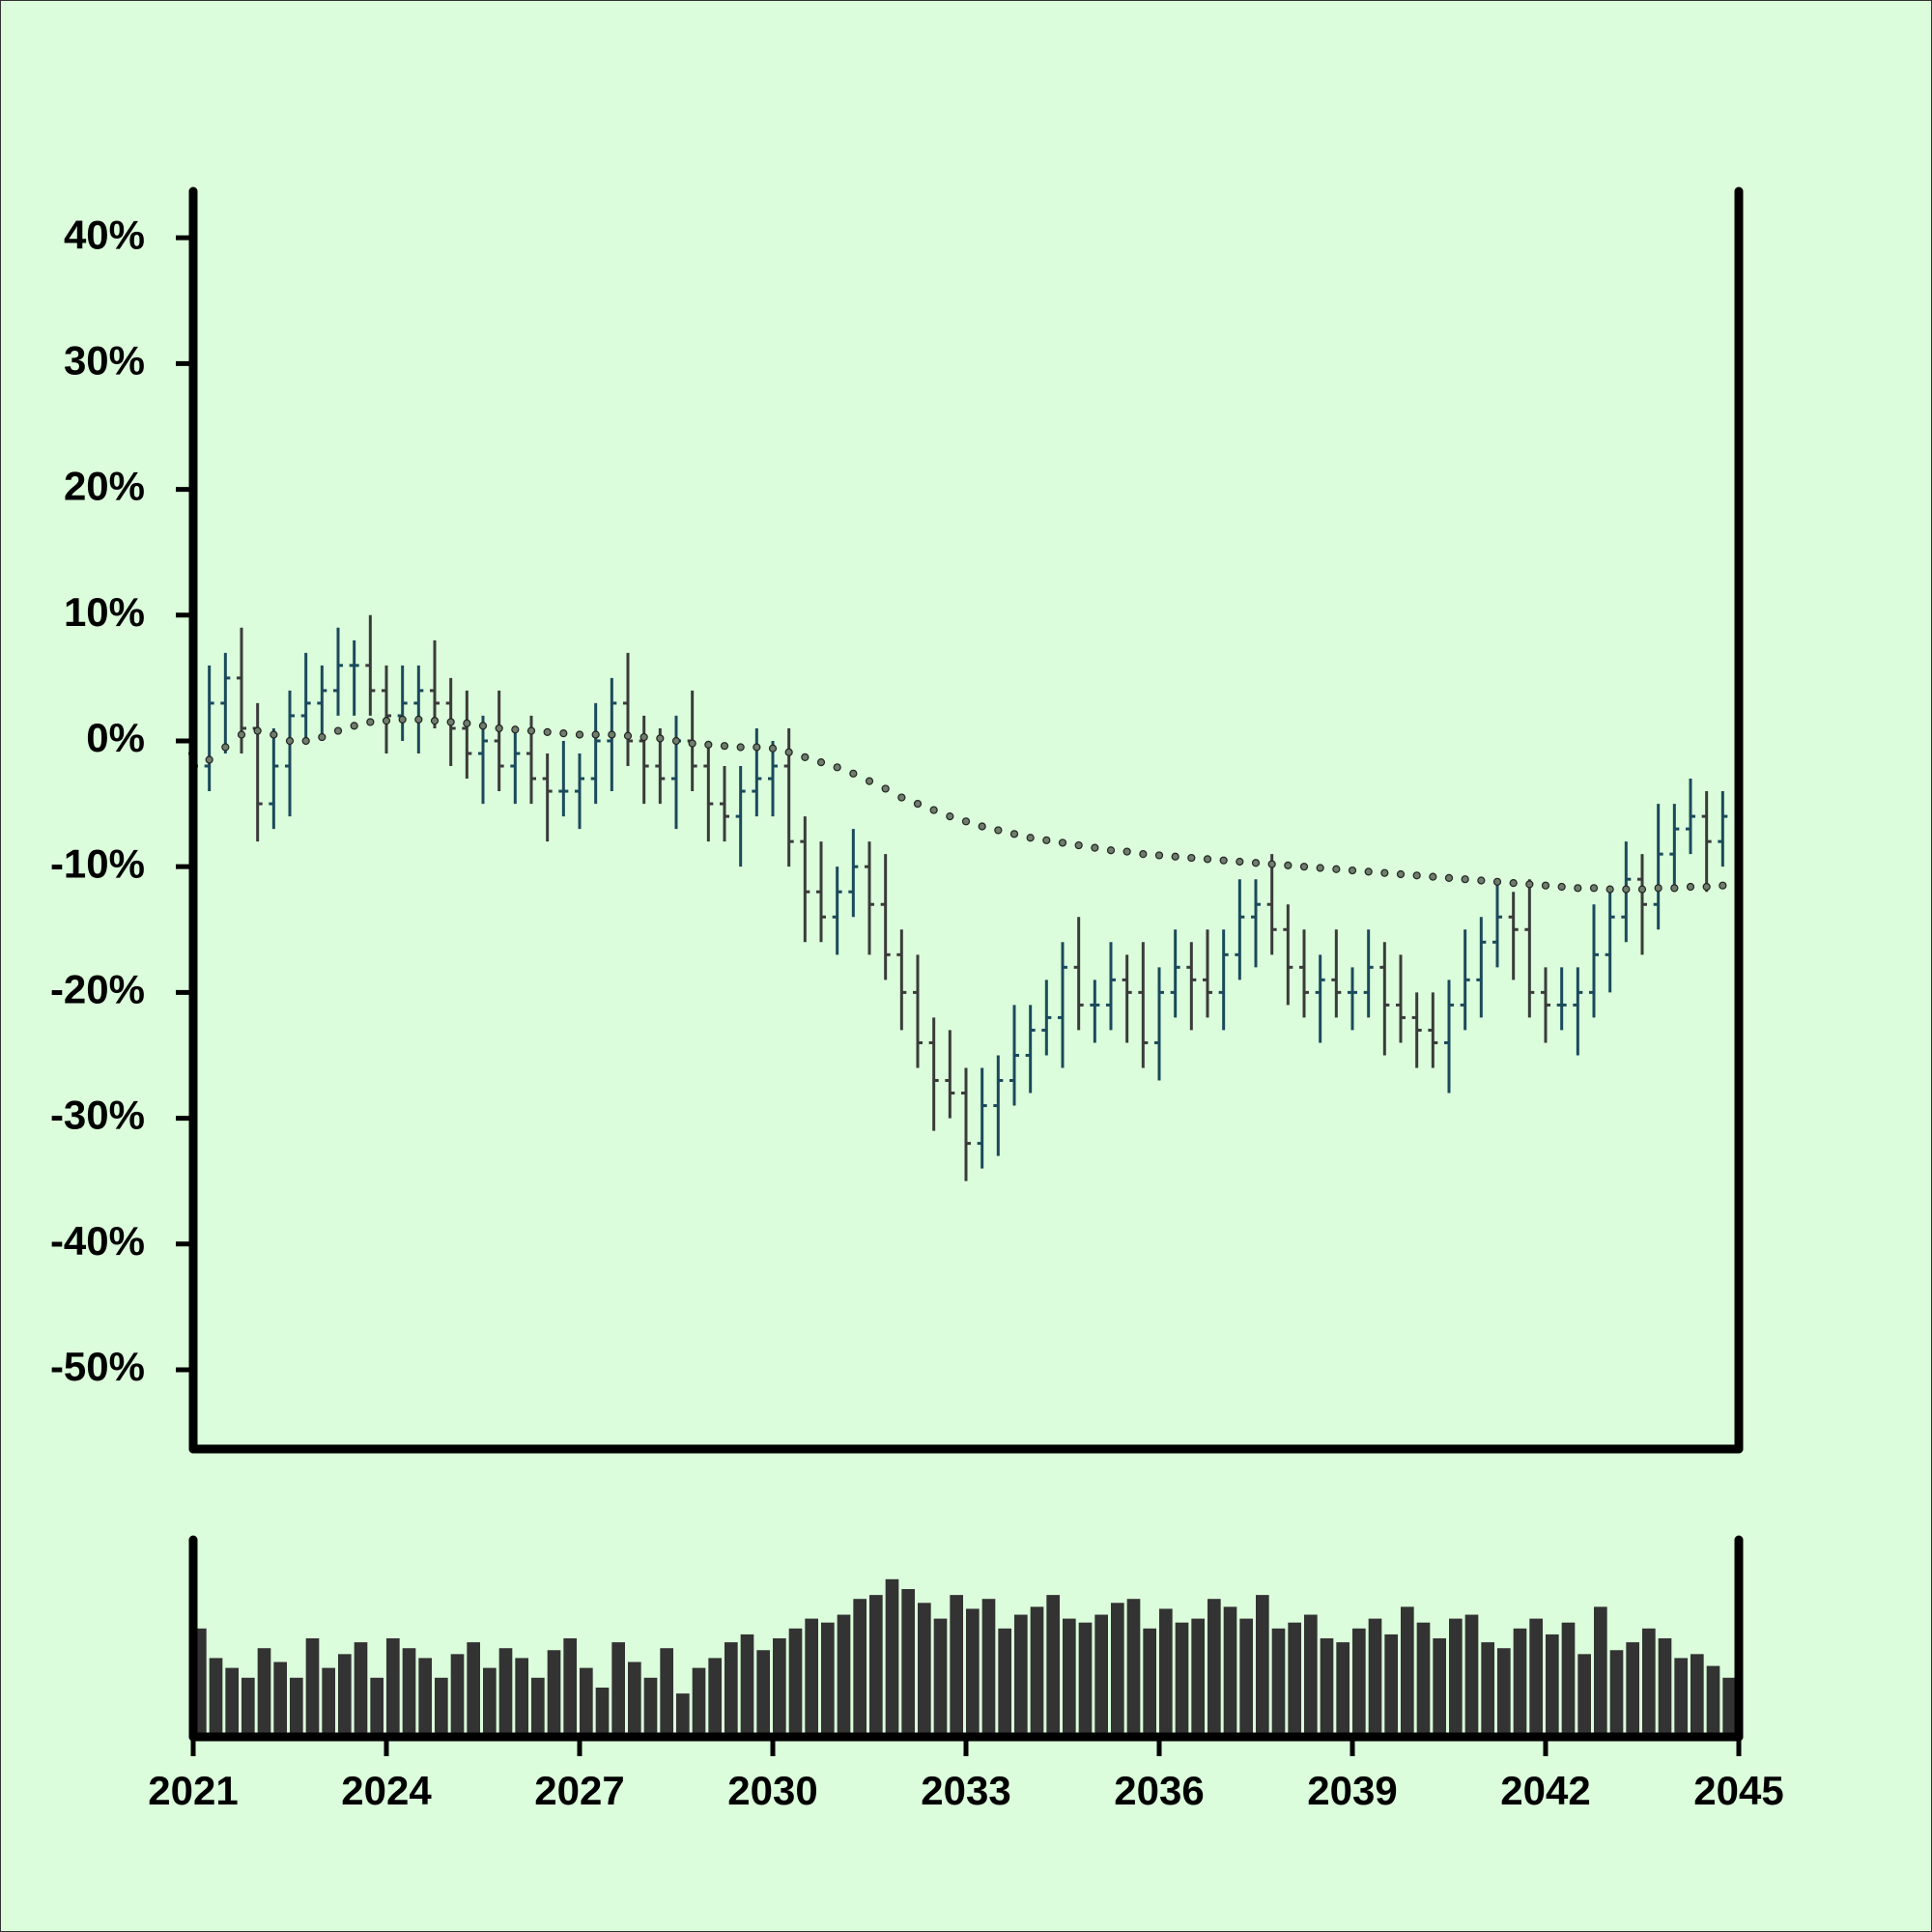 Image resolution: width=1932 pixels, height=1932 pixels. Describe the element at coordinates (104, 234) in the screenshot. I see `y-tick-label: 40%` at that location.